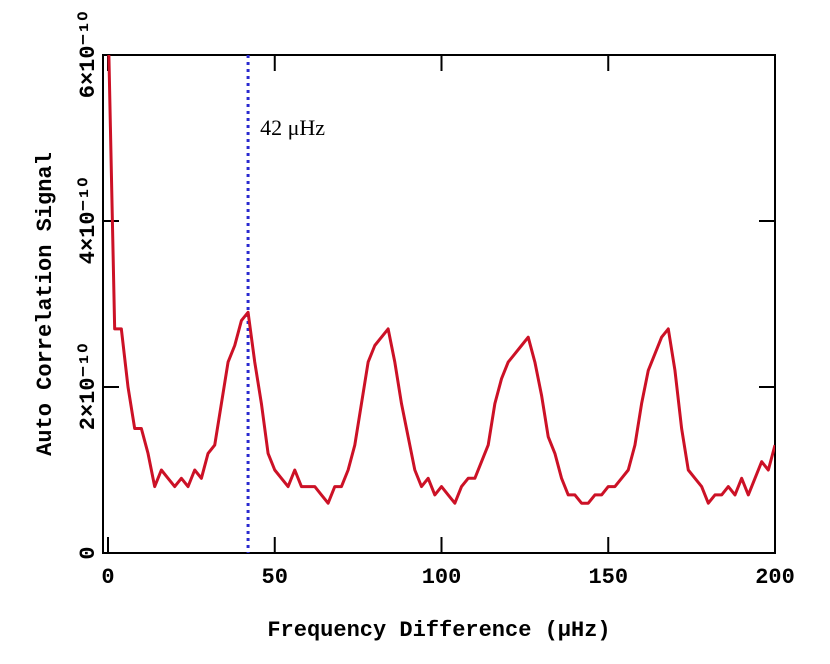 The width and height of the screenshot is (830, 664). Describe the element at coordinates (608, 577) in the screenshot. I see `x-tick-label: 150` at that location.